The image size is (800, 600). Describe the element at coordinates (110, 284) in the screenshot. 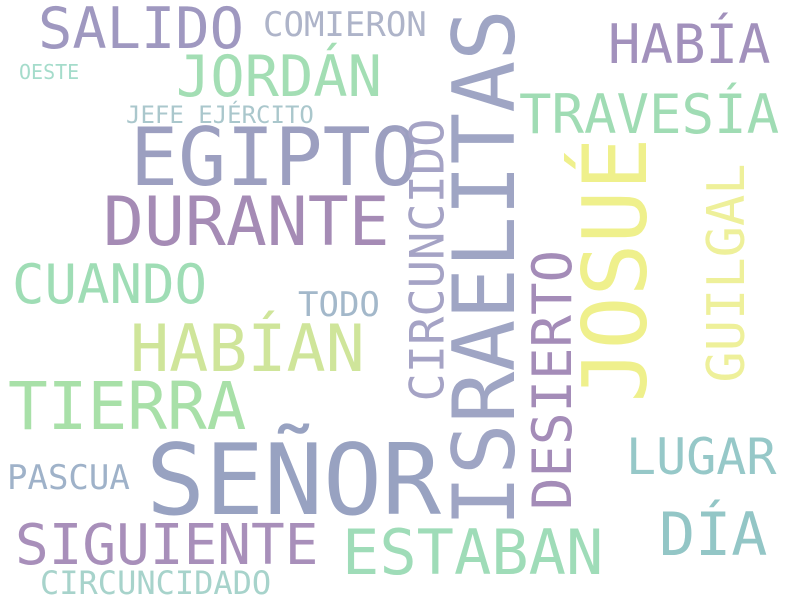

I see `word-cuando: CUANDO` at that location.